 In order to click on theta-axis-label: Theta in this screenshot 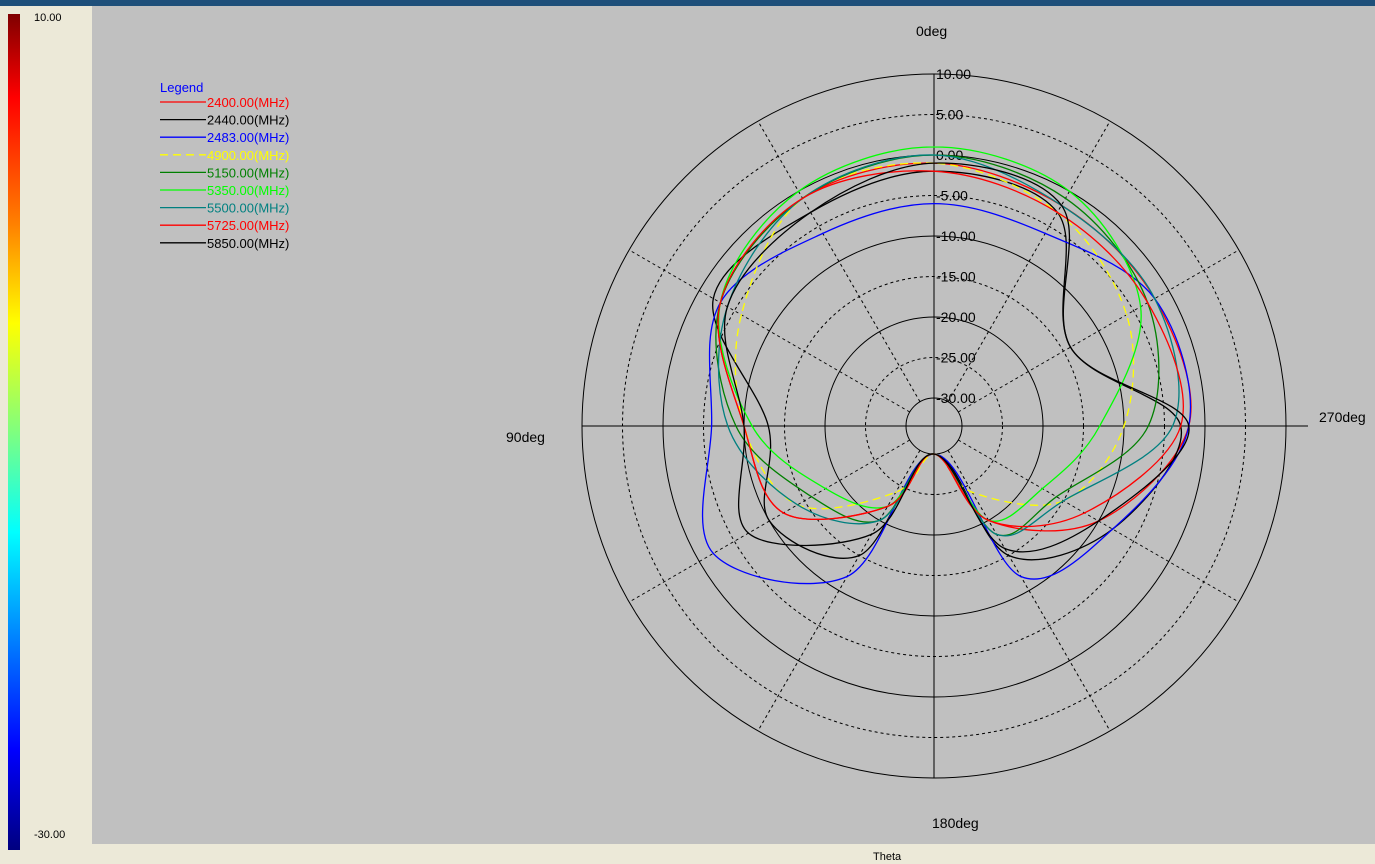, I will do `click(887, 857)`.